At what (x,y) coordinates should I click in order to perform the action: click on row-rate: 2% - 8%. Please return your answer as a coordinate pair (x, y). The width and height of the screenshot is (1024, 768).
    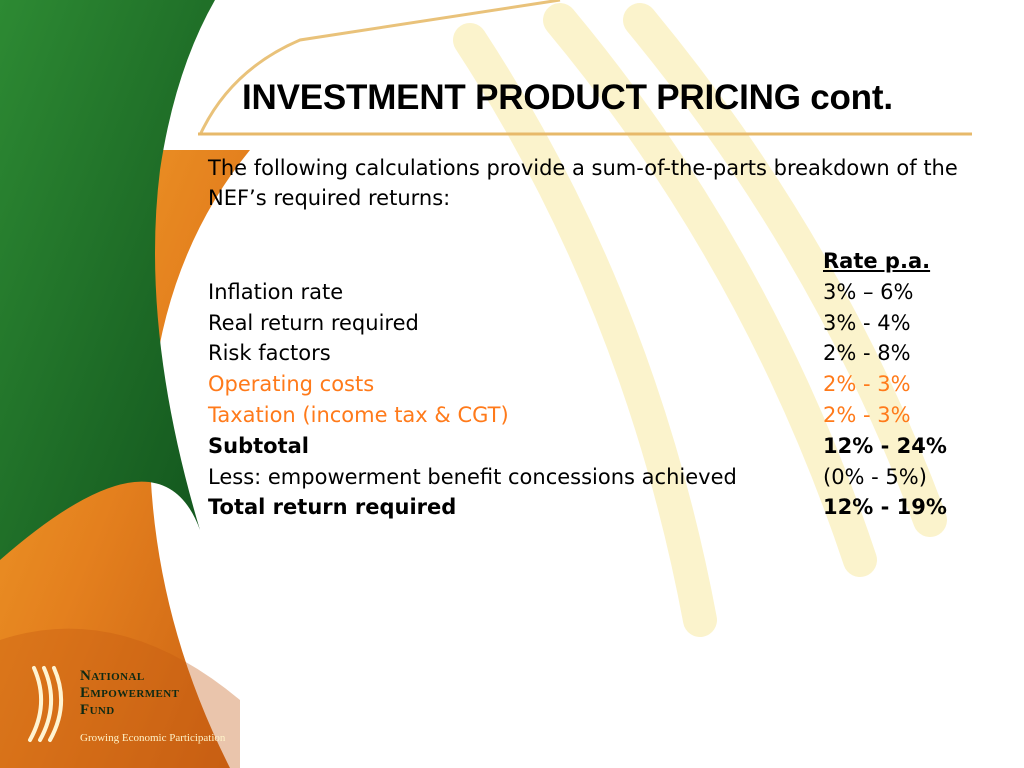
    Looking at the image, I should click on (867, 353).